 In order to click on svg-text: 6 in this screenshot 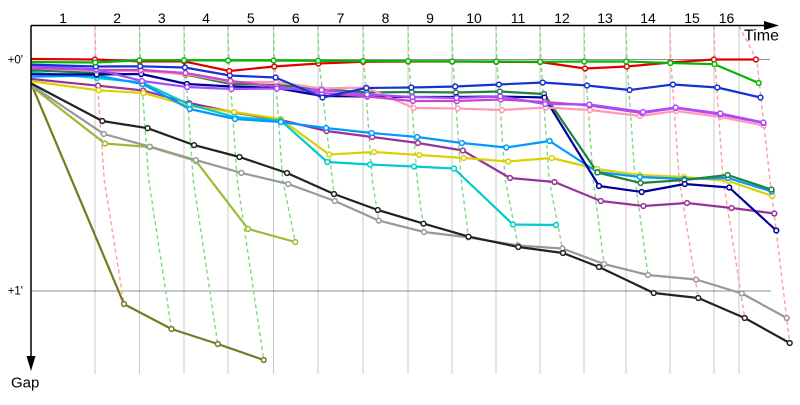, I will do `click(296, 18)`.